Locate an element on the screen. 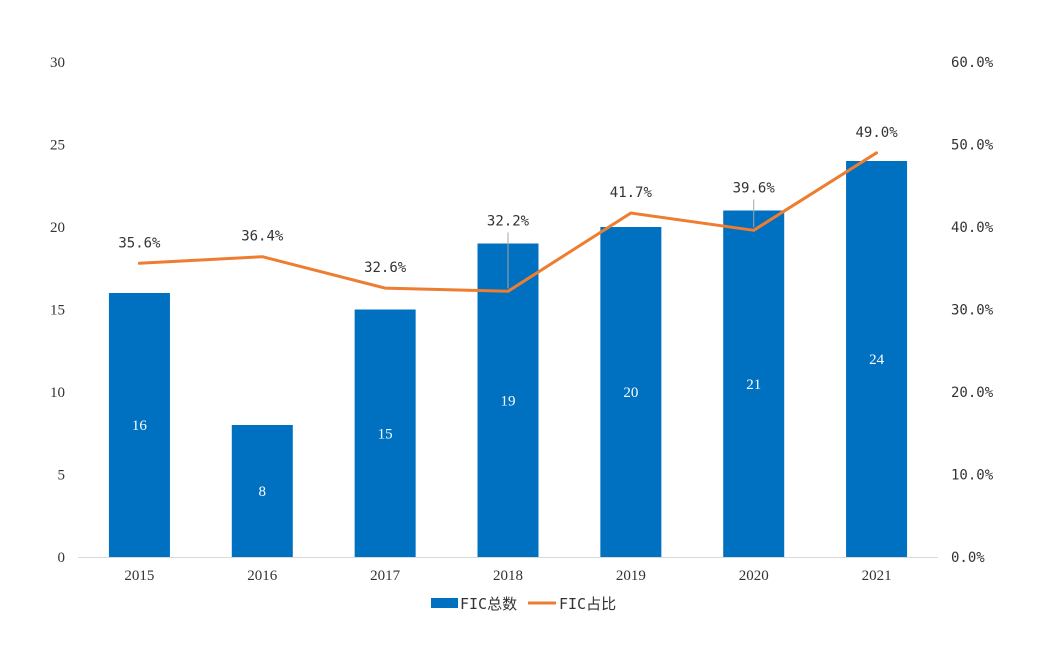 Image resolution: width=1060 pixels, height=645 pixels. bar-value-label: 8 is located at coordinates (263, 492).